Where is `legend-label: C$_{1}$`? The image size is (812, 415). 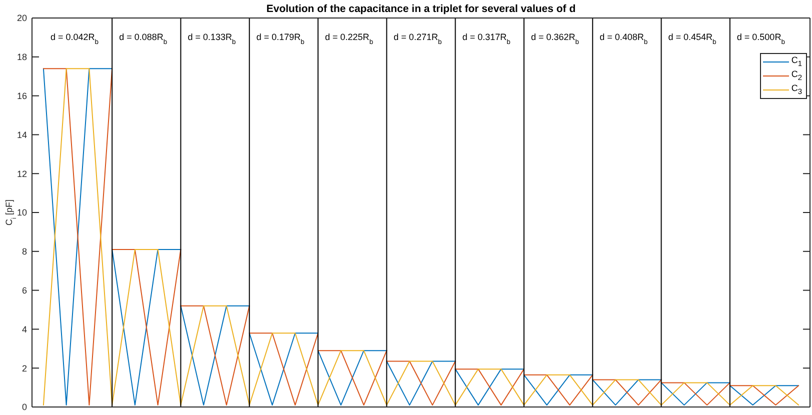
legend-label: C$_{1}$ is located at coordinates (796, 62).